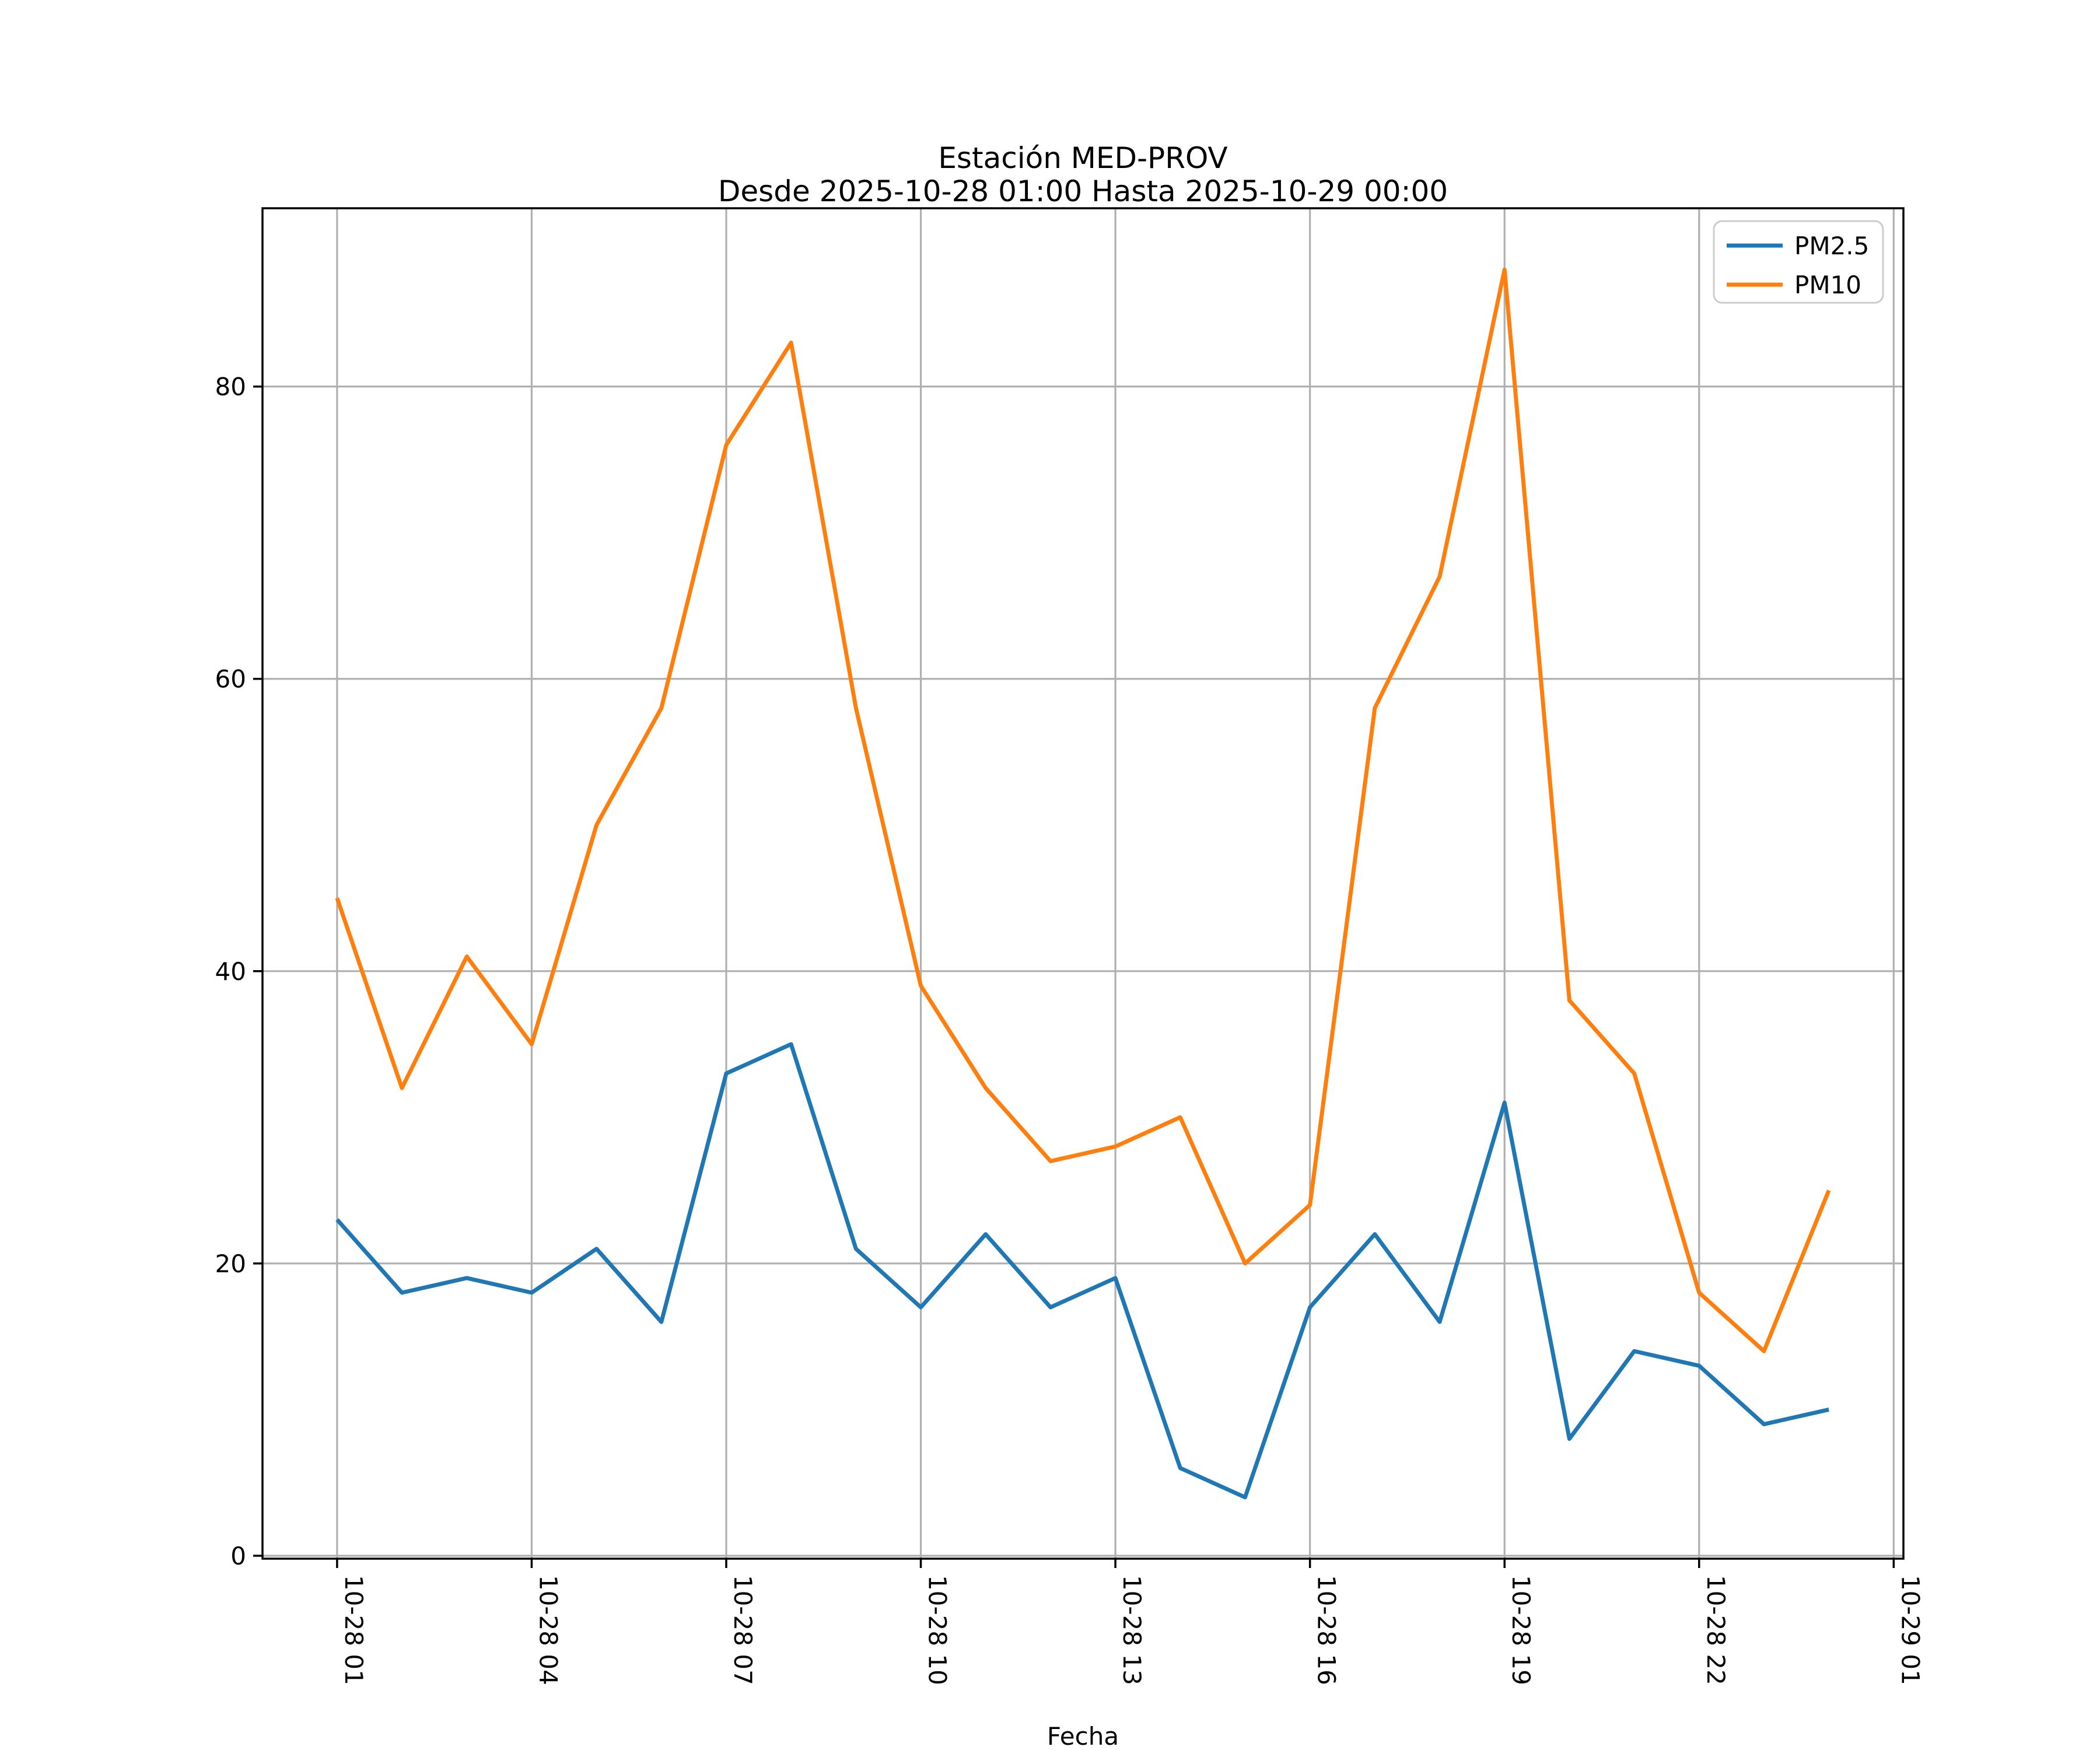 This screenshot has height=1750, width=2100. Describe the element at coordinates (743, 1630) in the screenshot. I see `x-tick-label: 10-28 07` at that location.